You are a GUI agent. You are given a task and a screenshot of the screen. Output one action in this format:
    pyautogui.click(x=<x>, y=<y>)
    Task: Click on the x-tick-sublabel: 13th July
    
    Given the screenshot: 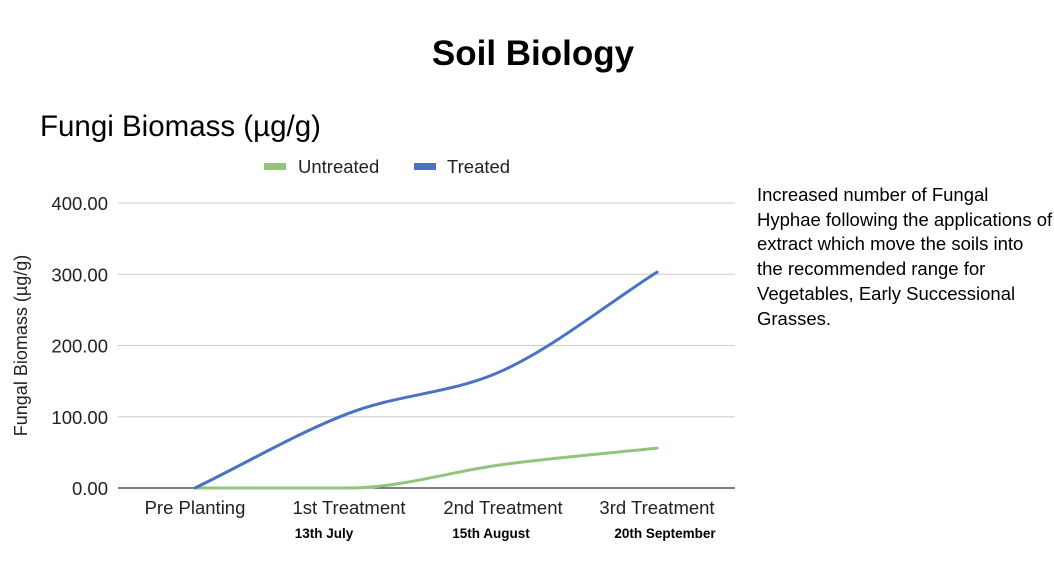 What is the action you would take?
    pyautogui.click(x=324, y=533)
    